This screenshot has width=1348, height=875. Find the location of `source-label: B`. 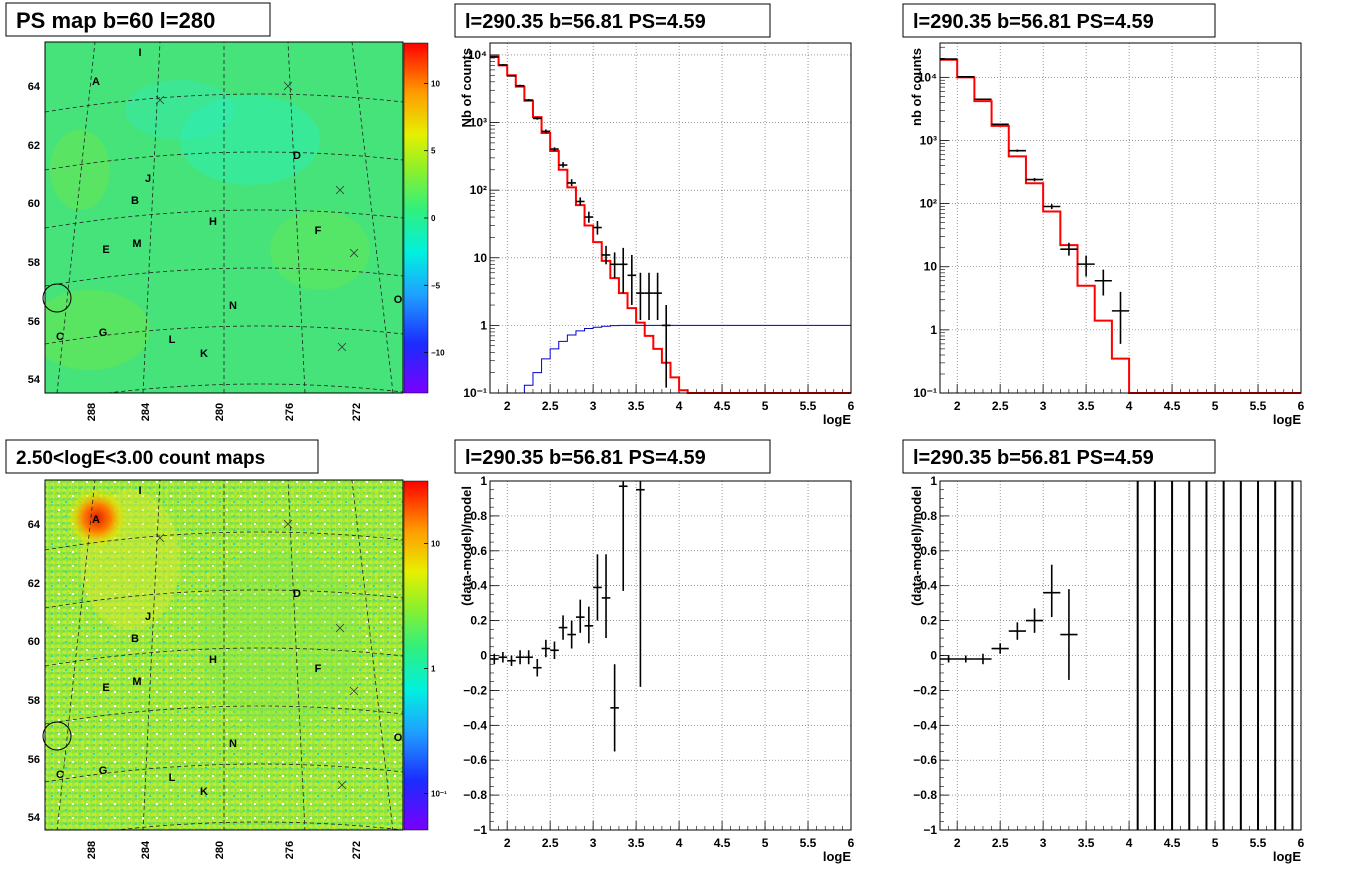

source-label: B is located at coordinates (135, 639).